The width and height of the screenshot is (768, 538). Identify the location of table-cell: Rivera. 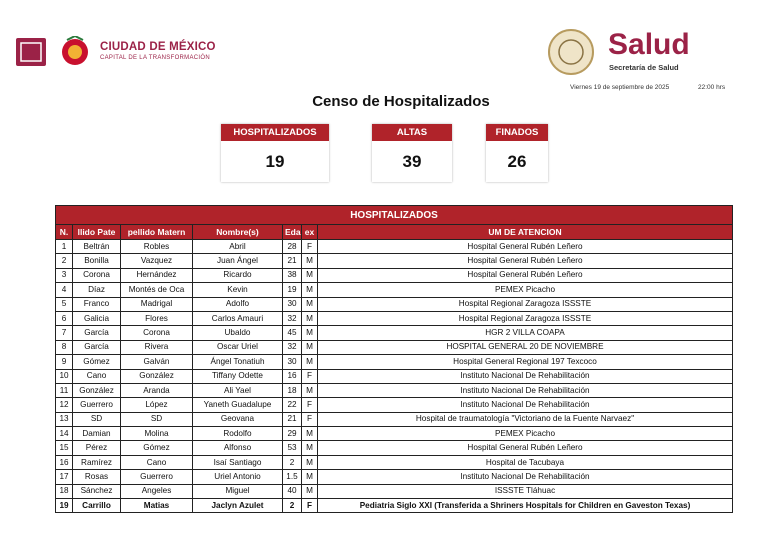
(156, 347).